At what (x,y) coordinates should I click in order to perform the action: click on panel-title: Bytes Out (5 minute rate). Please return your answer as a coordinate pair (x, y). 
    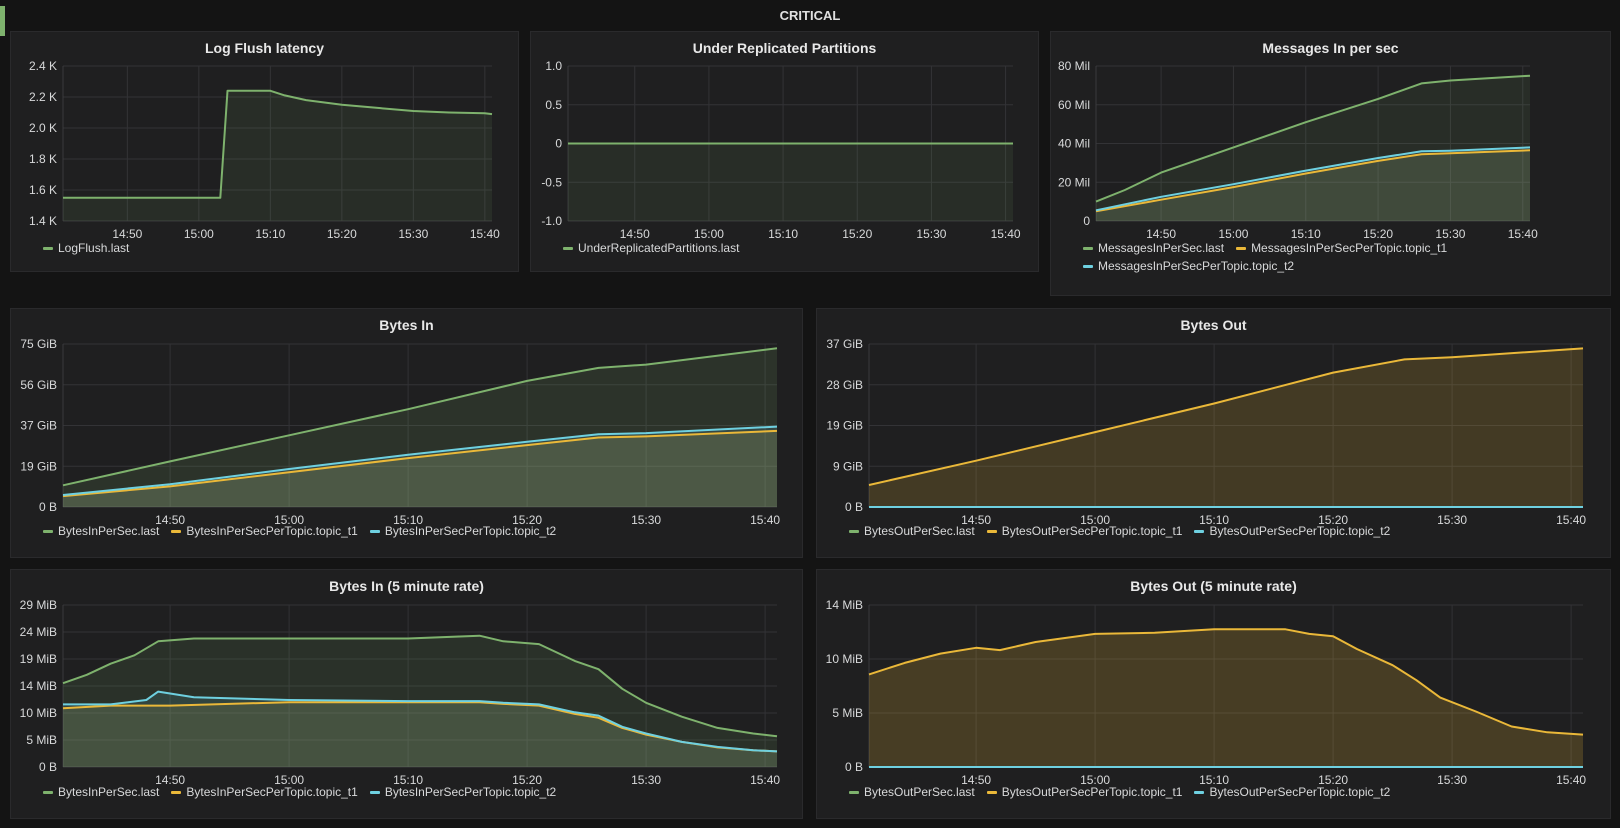
    Looking at the image, I should click on (1213, 586).